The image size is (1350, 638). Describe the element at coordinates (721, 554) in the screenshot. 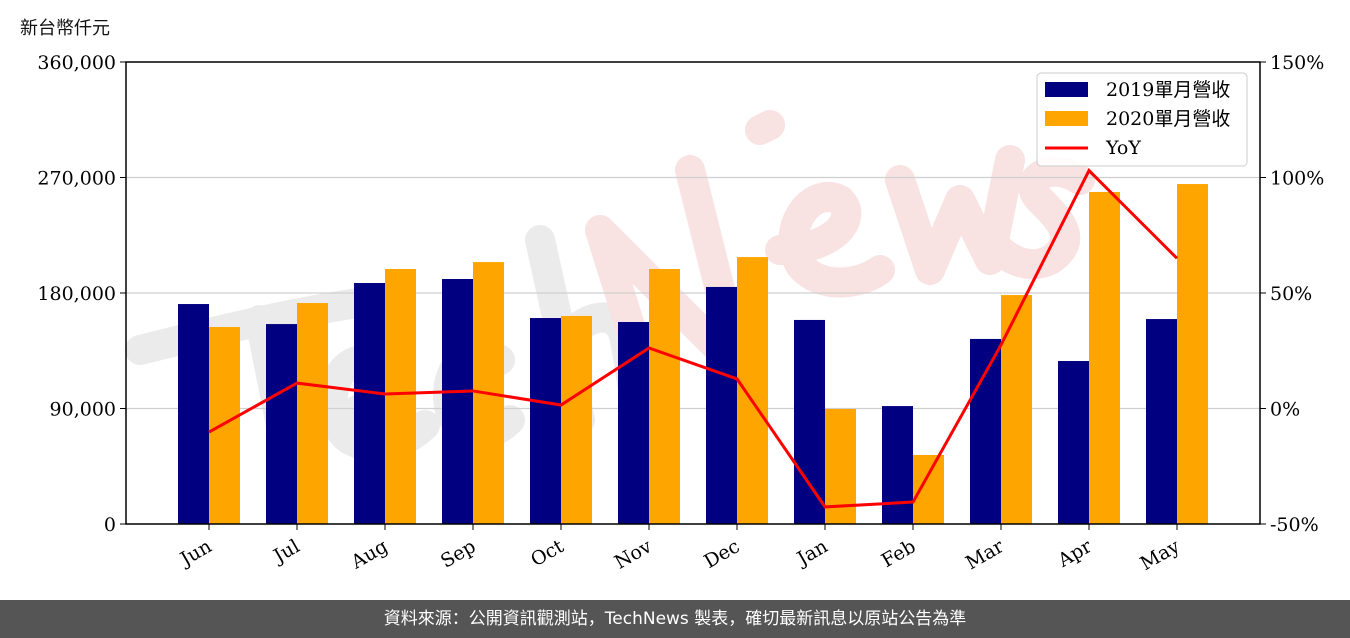

I see `x-tick-label: Dec` at that location.